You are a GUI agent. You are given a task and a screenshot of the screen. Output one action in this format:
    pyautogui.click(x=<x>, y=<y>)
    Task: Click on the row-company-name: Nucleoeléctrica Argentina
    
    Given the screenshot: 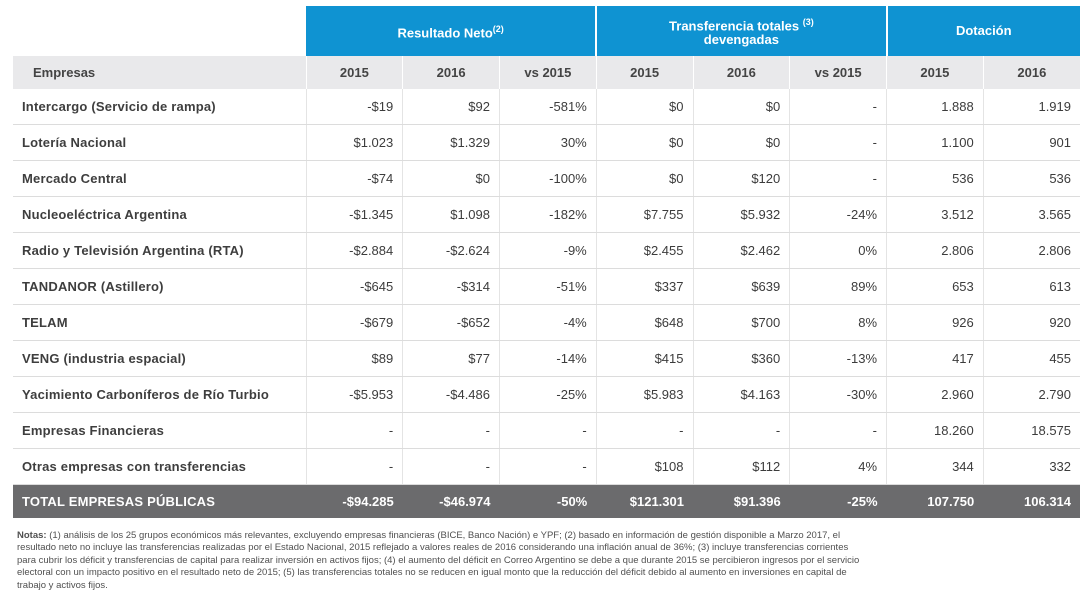 What is the action you would take?
    pyautogui.click(x=159, y=214)
    